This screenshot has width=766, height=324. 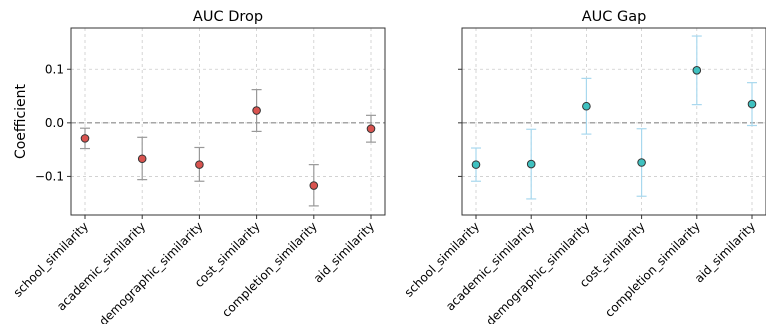 What do you see at coordinates (641, 162) in the screenshot?
I see `panel-2-point-cost_similarity` at bounding box center [641, 162].